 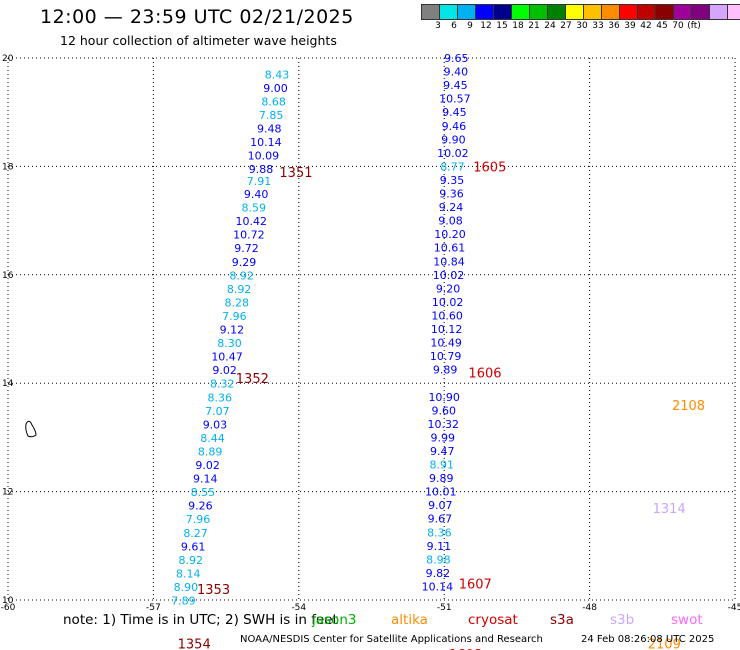 I want to click on colorbar-label: 18, so click(x=518, y=26).